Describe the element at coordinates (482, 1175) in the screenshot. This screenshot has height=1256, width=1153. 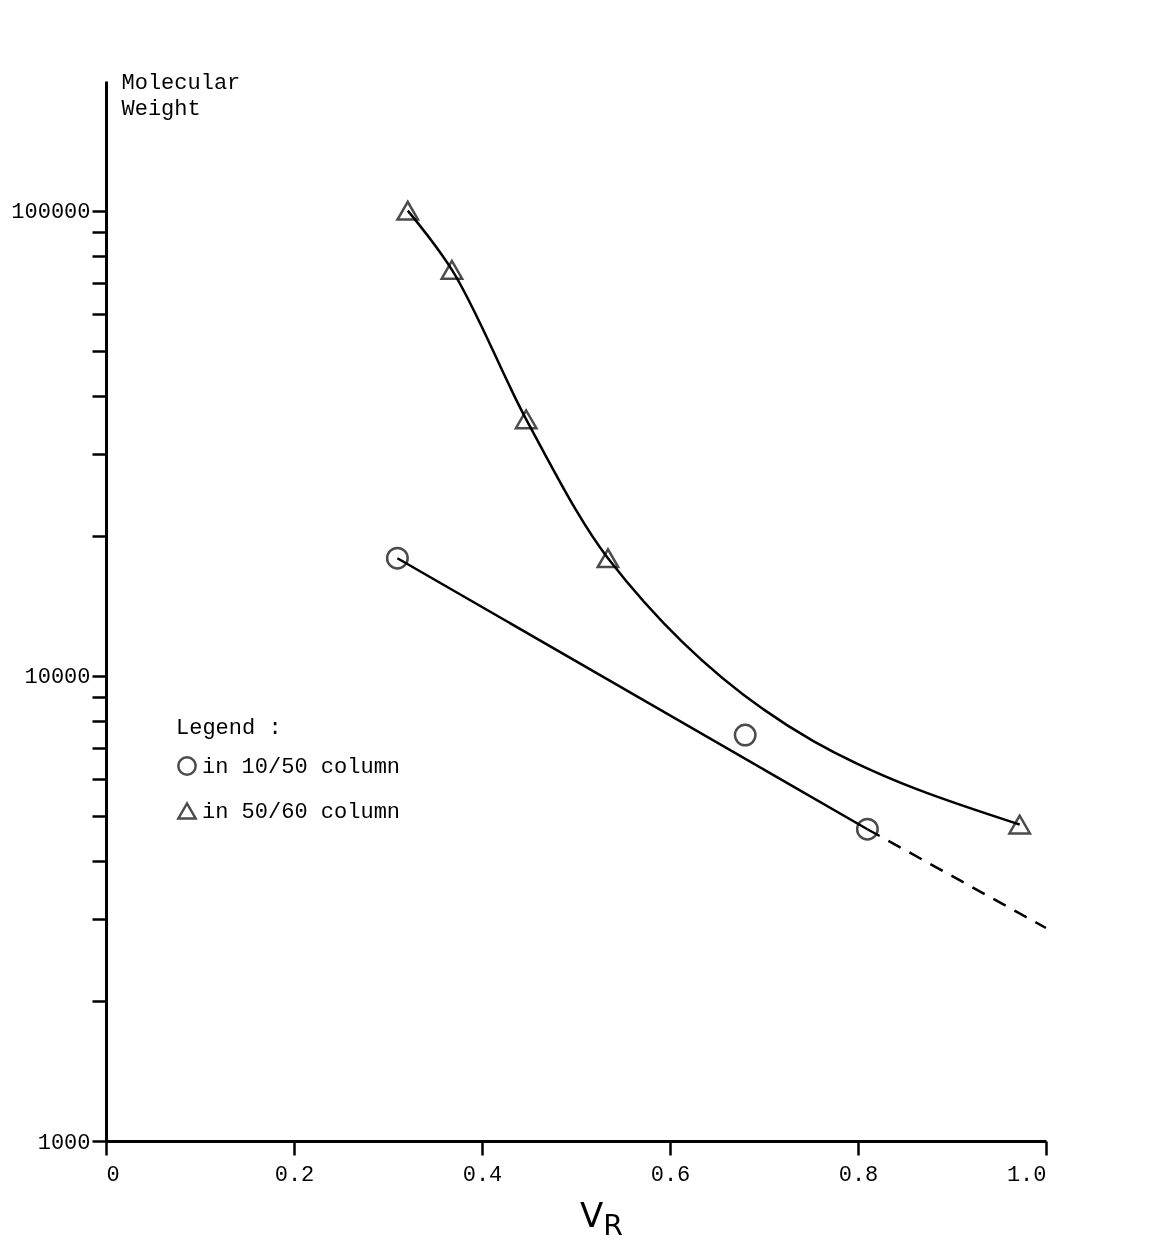
I see `x-tick-label: 0.4` at that location.